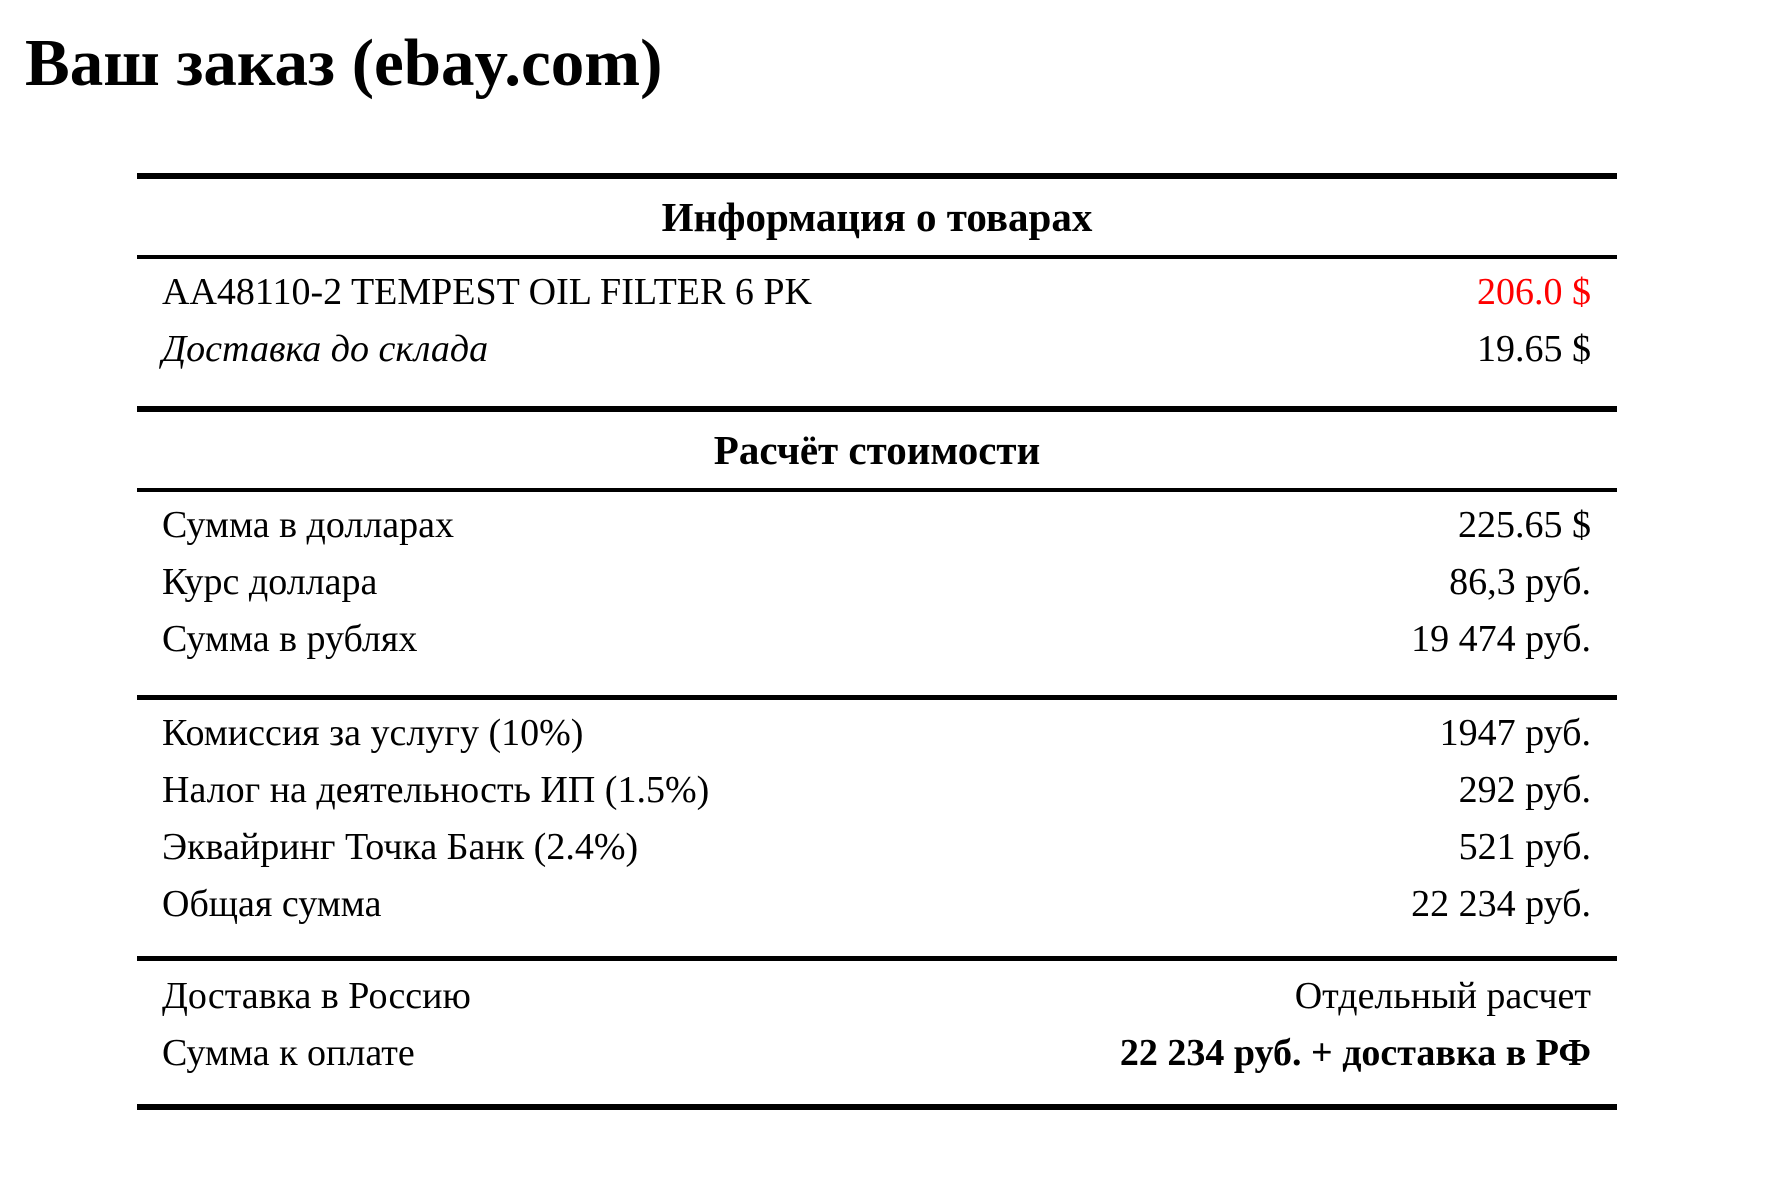 The height and width of the screenshot is (1192, 1775). Describe the element at coordinates (344, 63) in the screenshot. I see `page-title: Ваш заказ (ebay.com)` at that location.